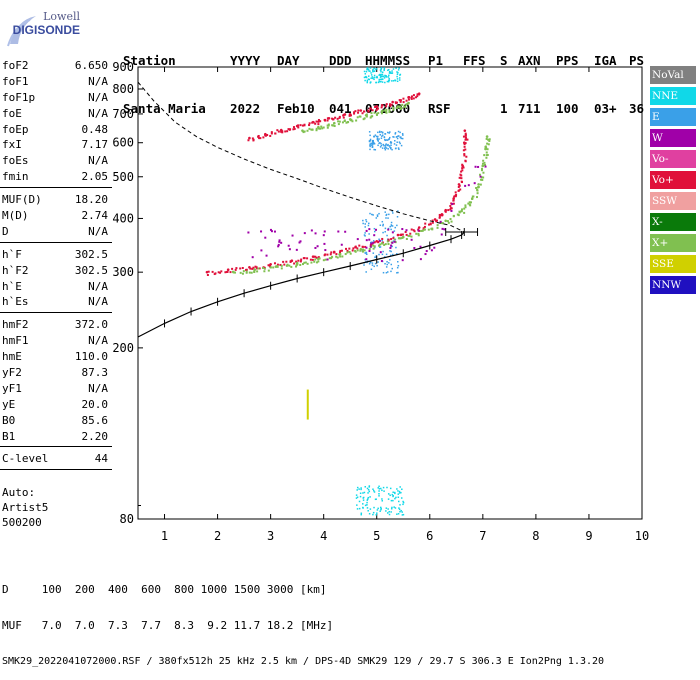 The height and width of the screenshot is (680, 700). I want to click on header-value-9: 100, so click(567, 108).